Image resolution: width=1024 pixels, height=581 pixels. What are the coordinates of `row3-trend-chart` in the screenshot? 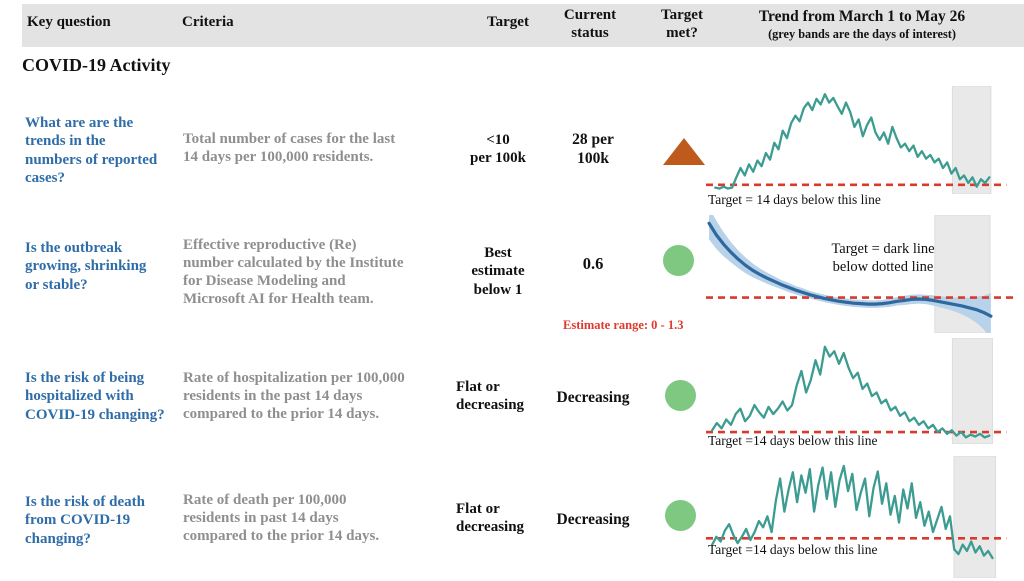 It's located at (860, 391).